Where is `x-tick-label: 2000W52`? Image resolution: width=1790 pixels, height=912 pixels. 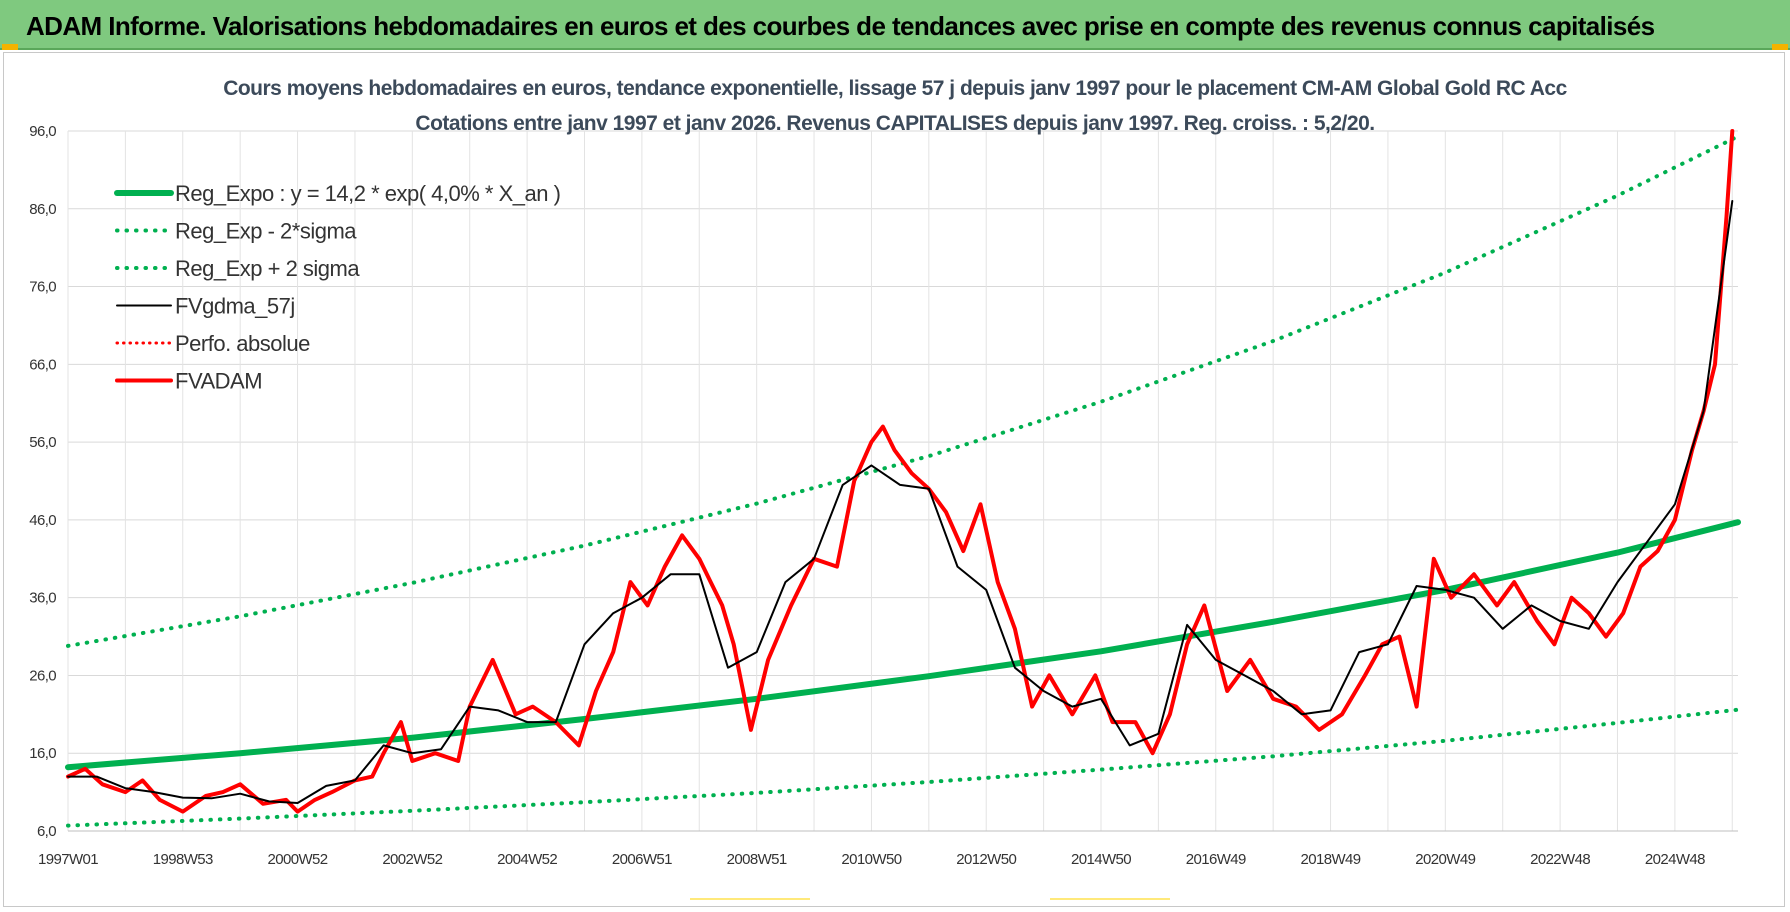
x-tick-label: 2000W52 is located at coordinates (298, 859).